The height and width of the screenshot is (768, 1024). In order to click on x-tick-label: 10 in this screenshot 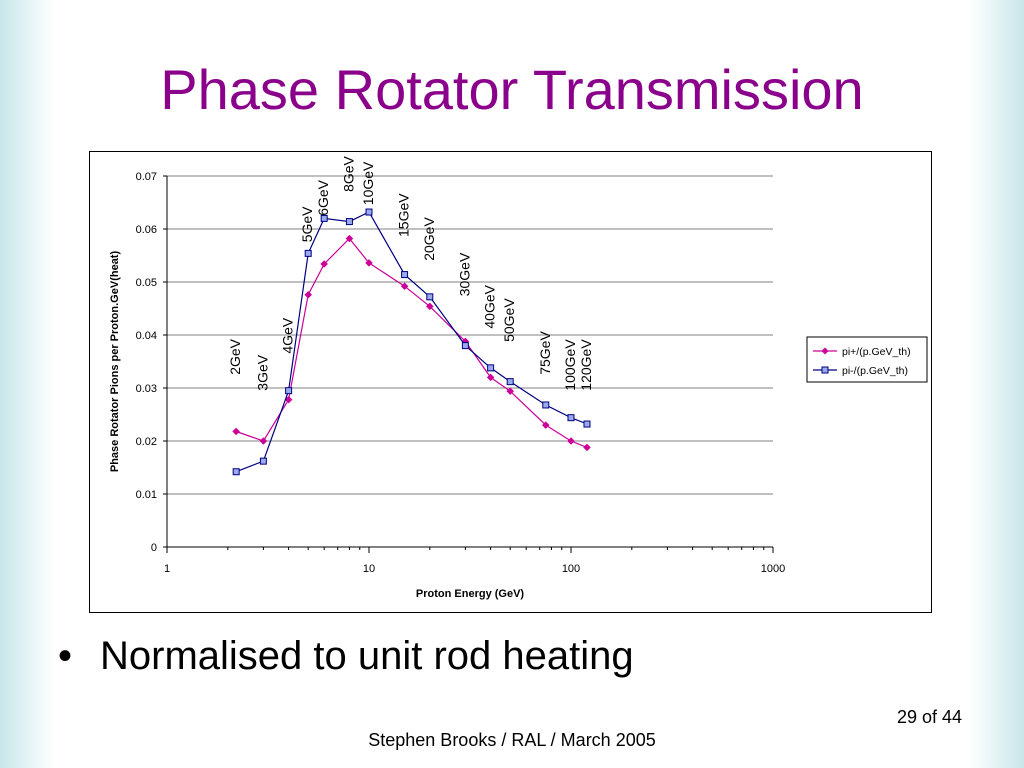, I will do `click(369, 569)`.